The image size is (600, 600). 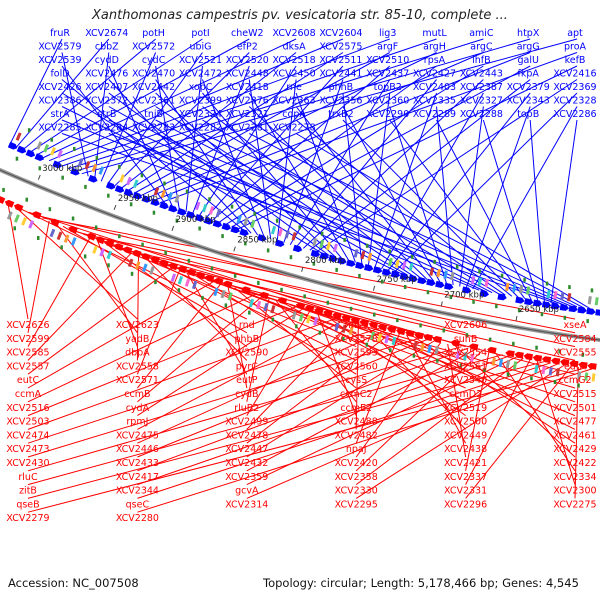 I want to click on minus-strand-gene-label: XCV2500, so click(x=465, y=422).